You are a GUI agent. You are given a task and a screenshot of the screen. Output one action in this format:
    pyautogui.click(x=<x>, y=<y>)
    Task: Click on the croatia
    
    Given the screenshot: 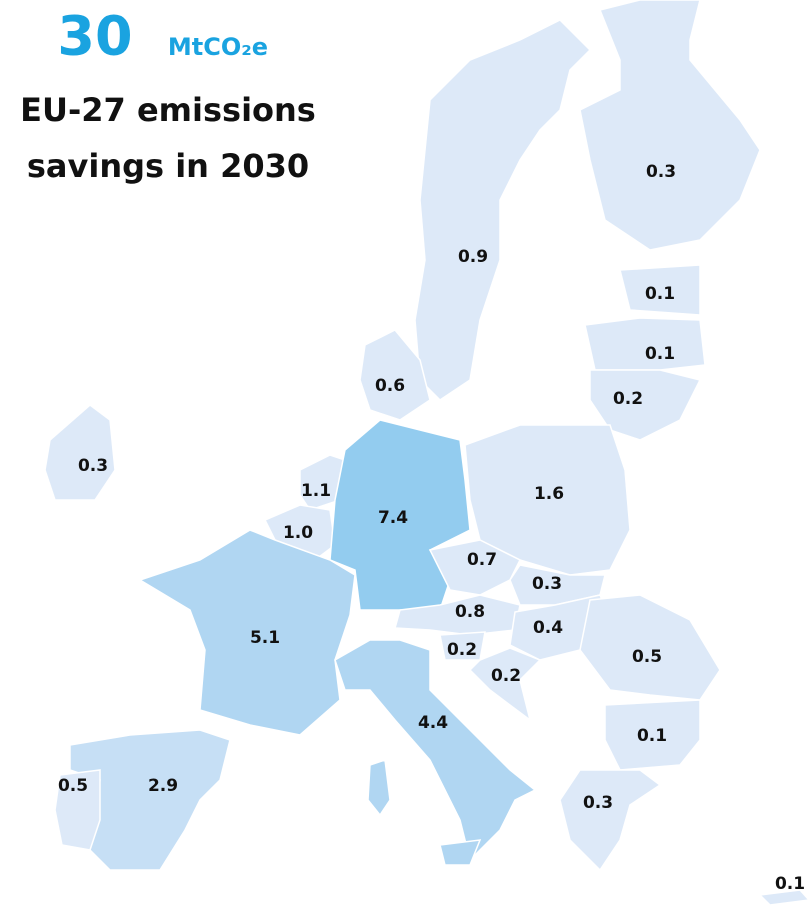 What is the action you would take?
    pyautogui.click(x=505, y=684)
    